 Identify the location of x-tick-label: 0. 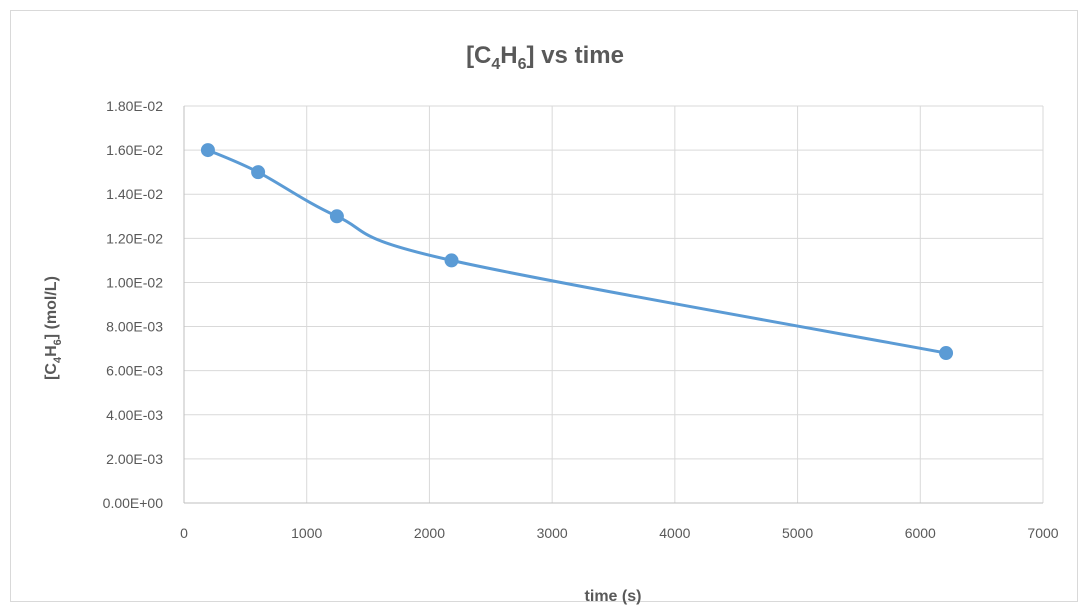
(184, 533).